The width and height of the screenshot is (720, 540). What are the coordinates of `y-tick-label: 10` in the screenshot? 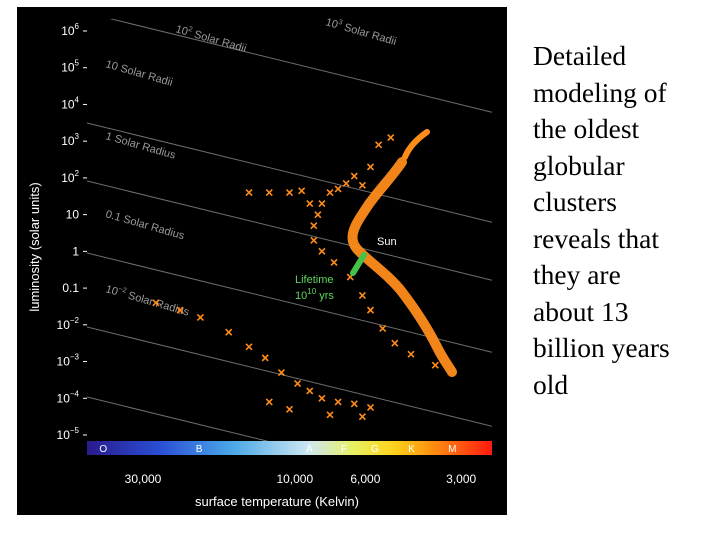 It's located at (73, 215).